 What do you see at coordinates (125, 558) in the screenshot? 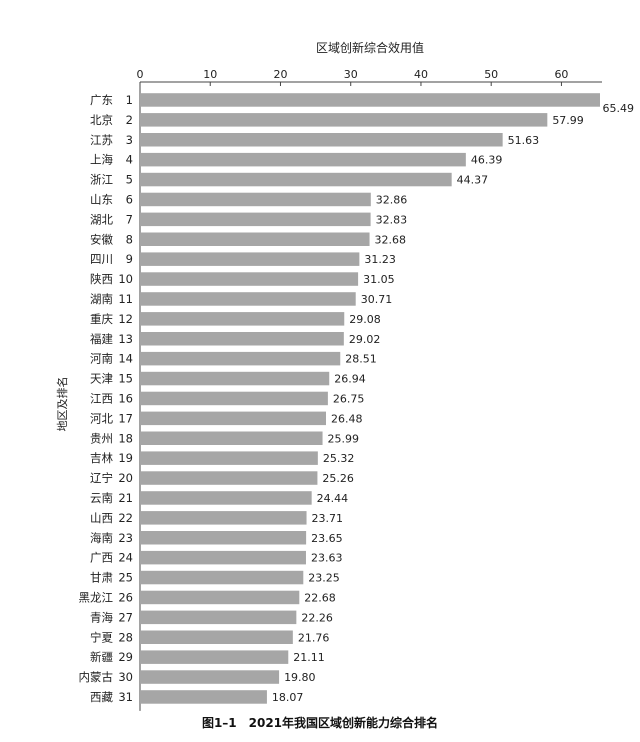
I see `rank-label: 24` at bounding box center [125, 558].